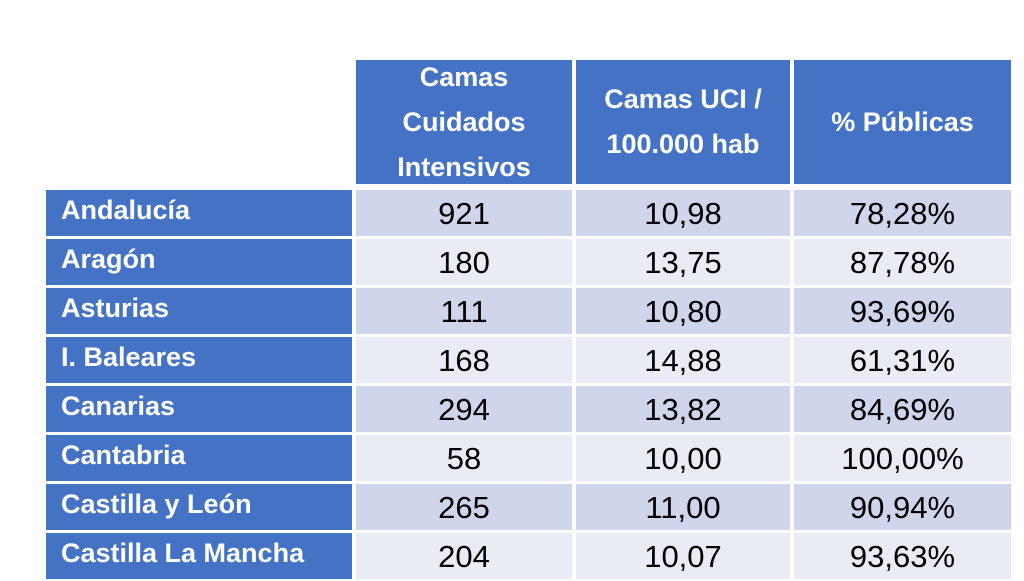  What do you see at coordinates (902, 311) in the screenshot?
I see `cell-publicas: 93,69%` at bounding box center [902, 311].